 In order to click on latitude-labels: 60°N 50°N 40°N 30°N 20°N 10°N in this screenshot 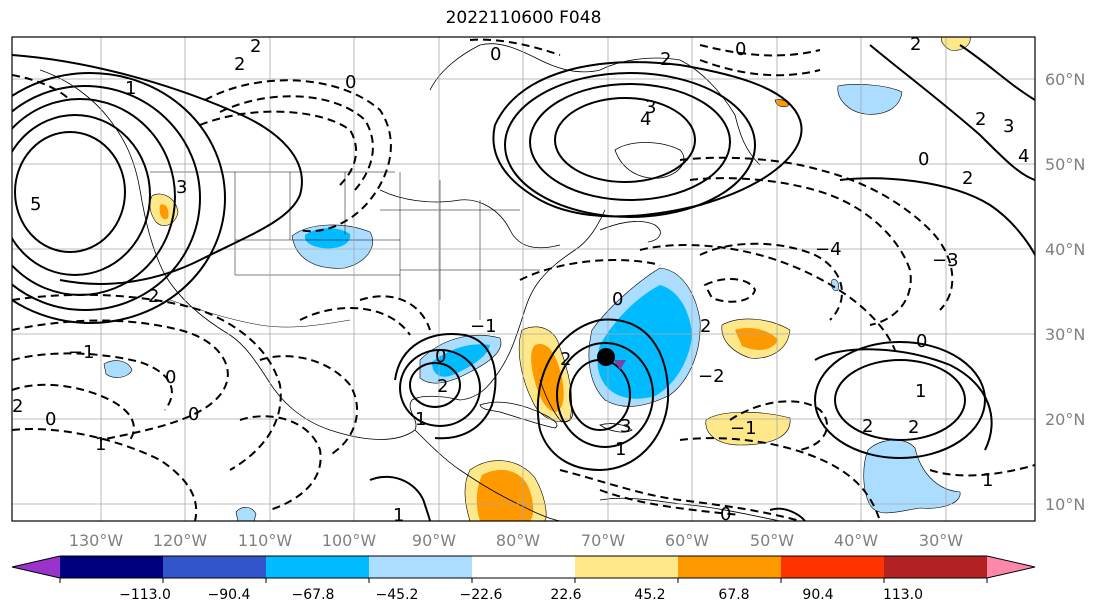, I will do `click(1065, 292)`.